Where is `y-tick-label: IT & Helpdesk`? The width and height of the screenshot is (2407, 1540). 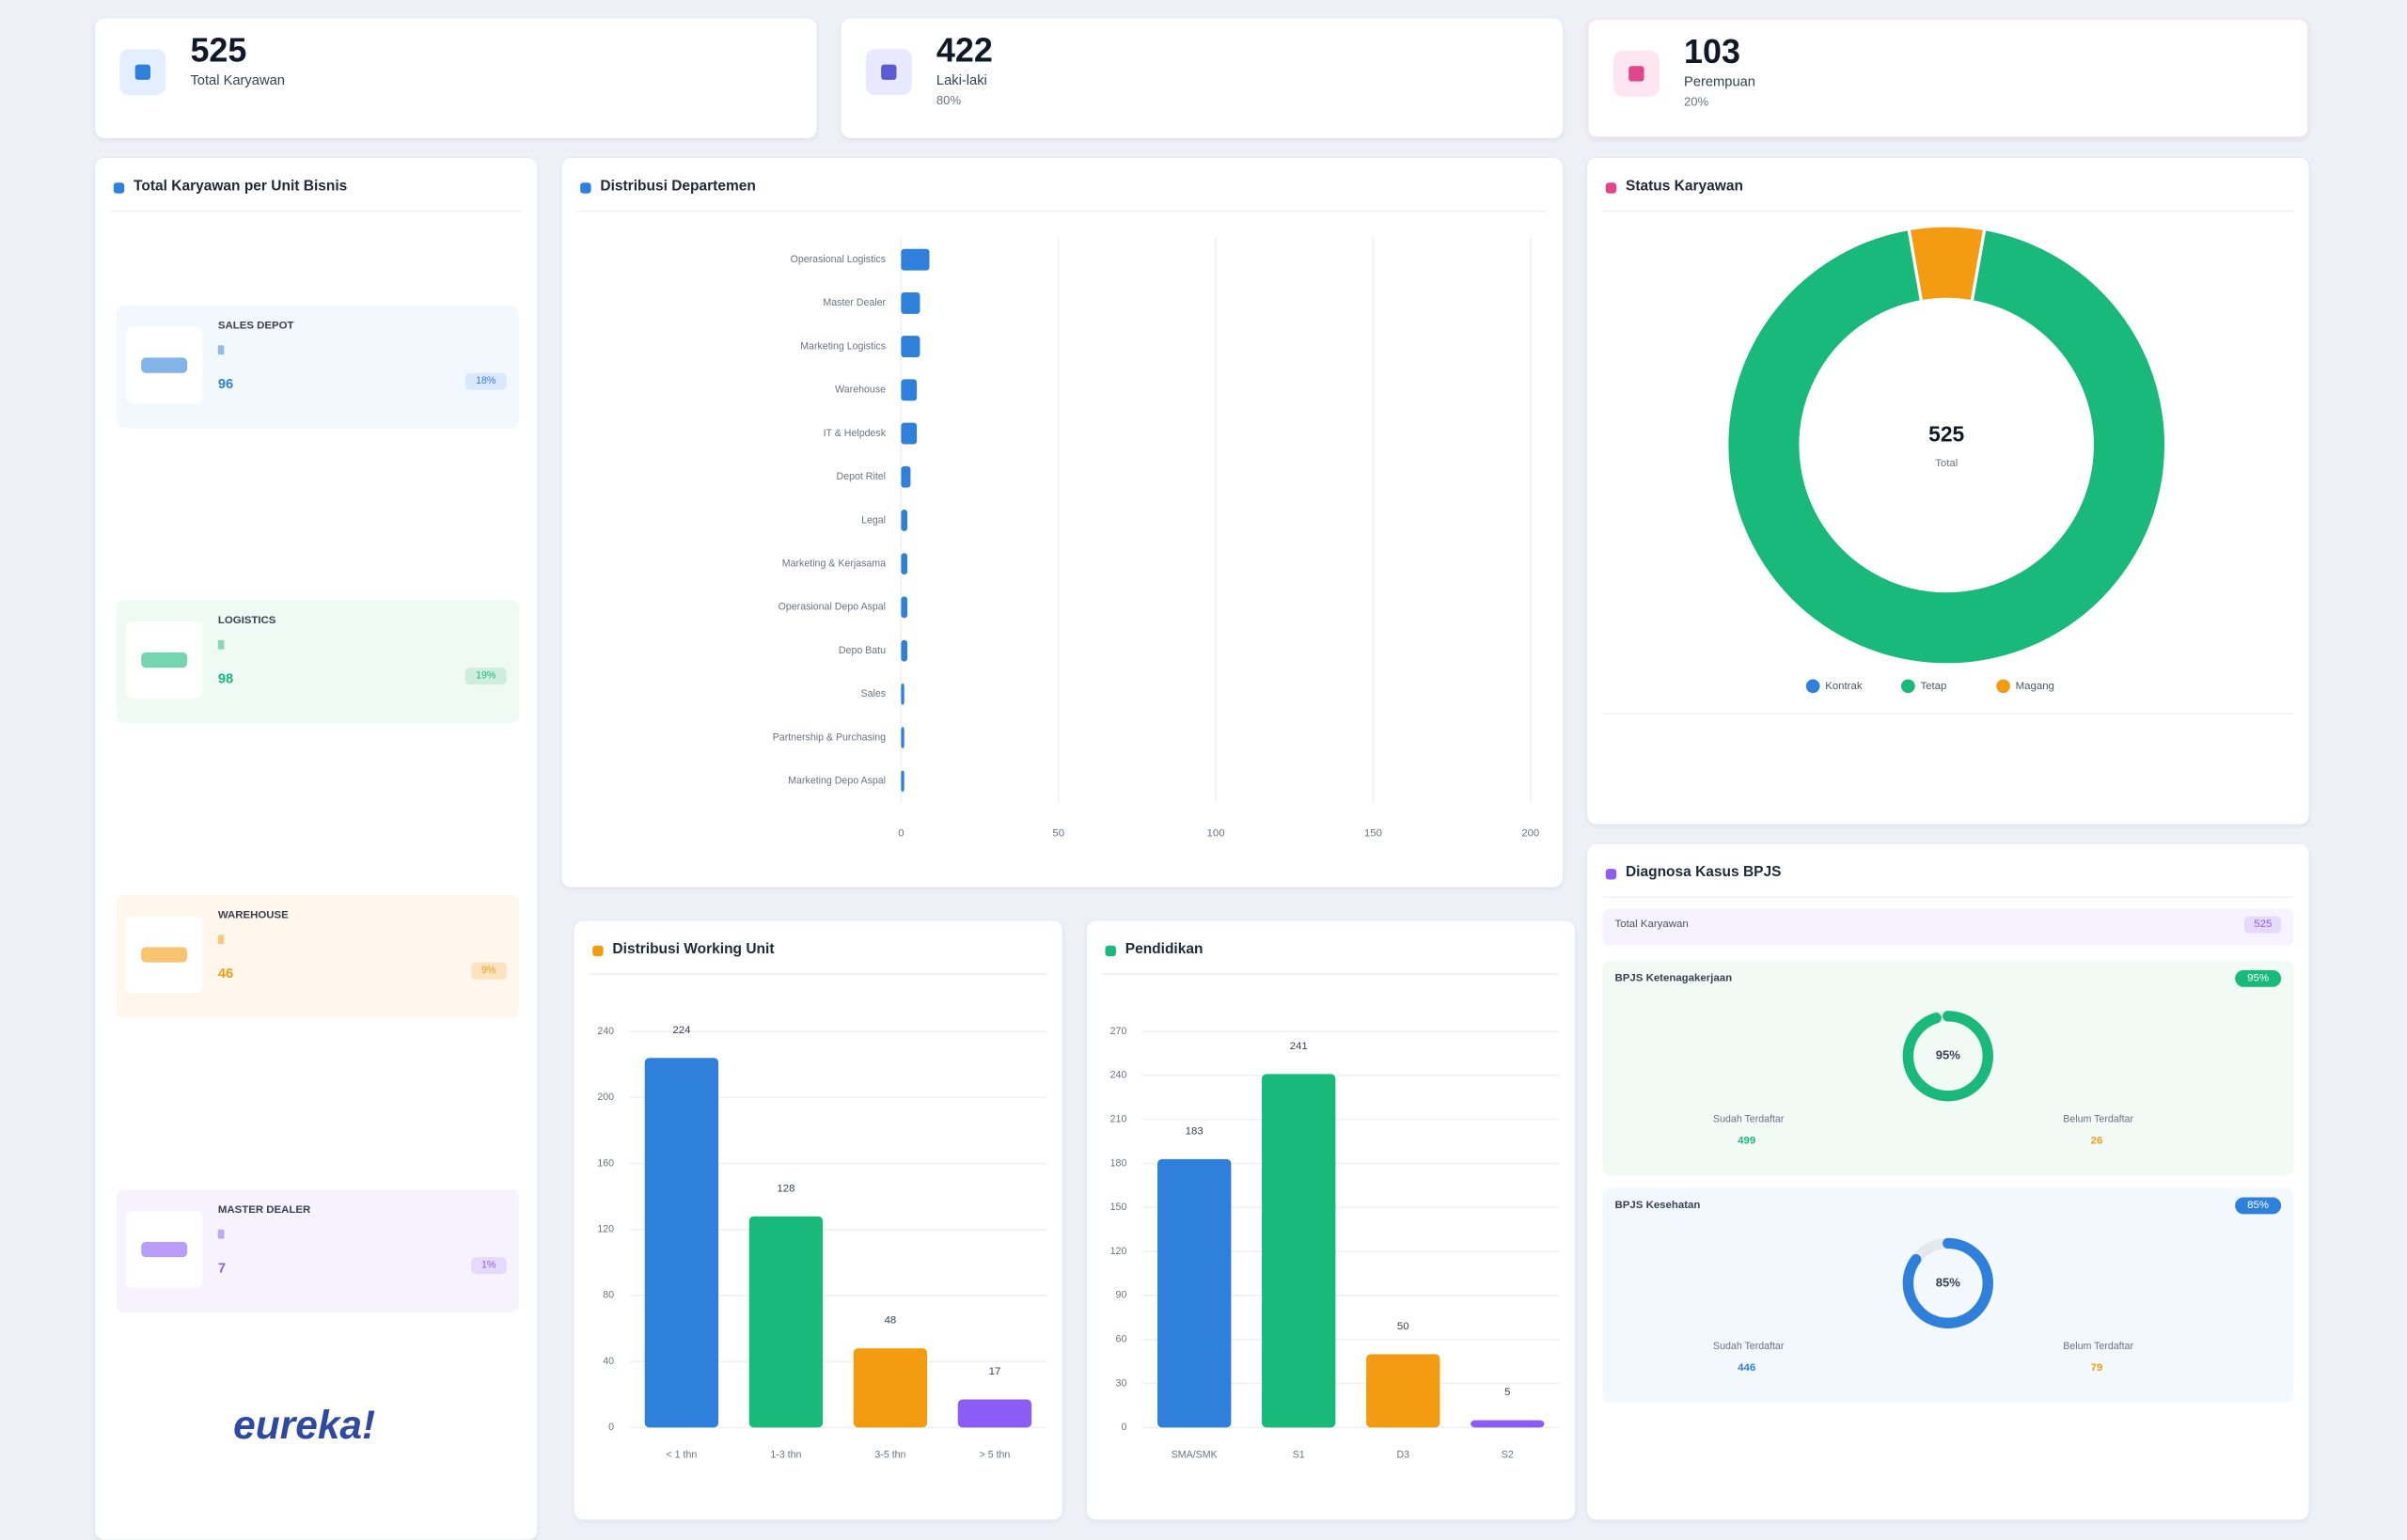
y-tick-label: IT & Helpdesk is located at coordinates (855, 434).